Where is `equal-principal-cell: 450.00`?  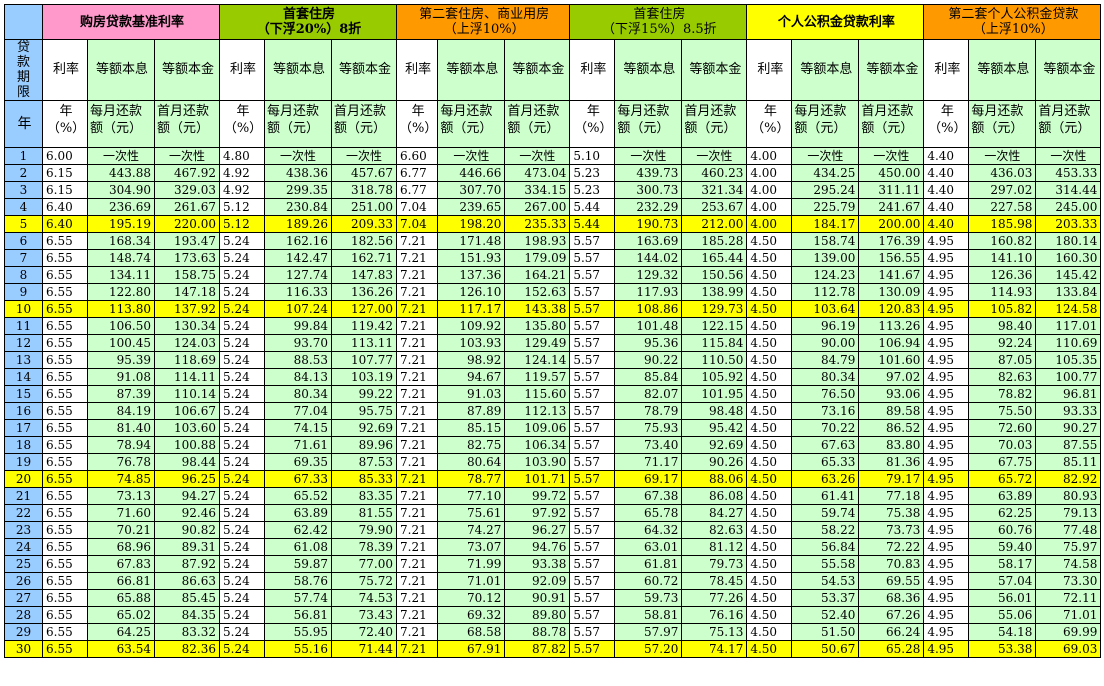
equal-principal-cell: 450.00 is located at coordinates (891, 173).